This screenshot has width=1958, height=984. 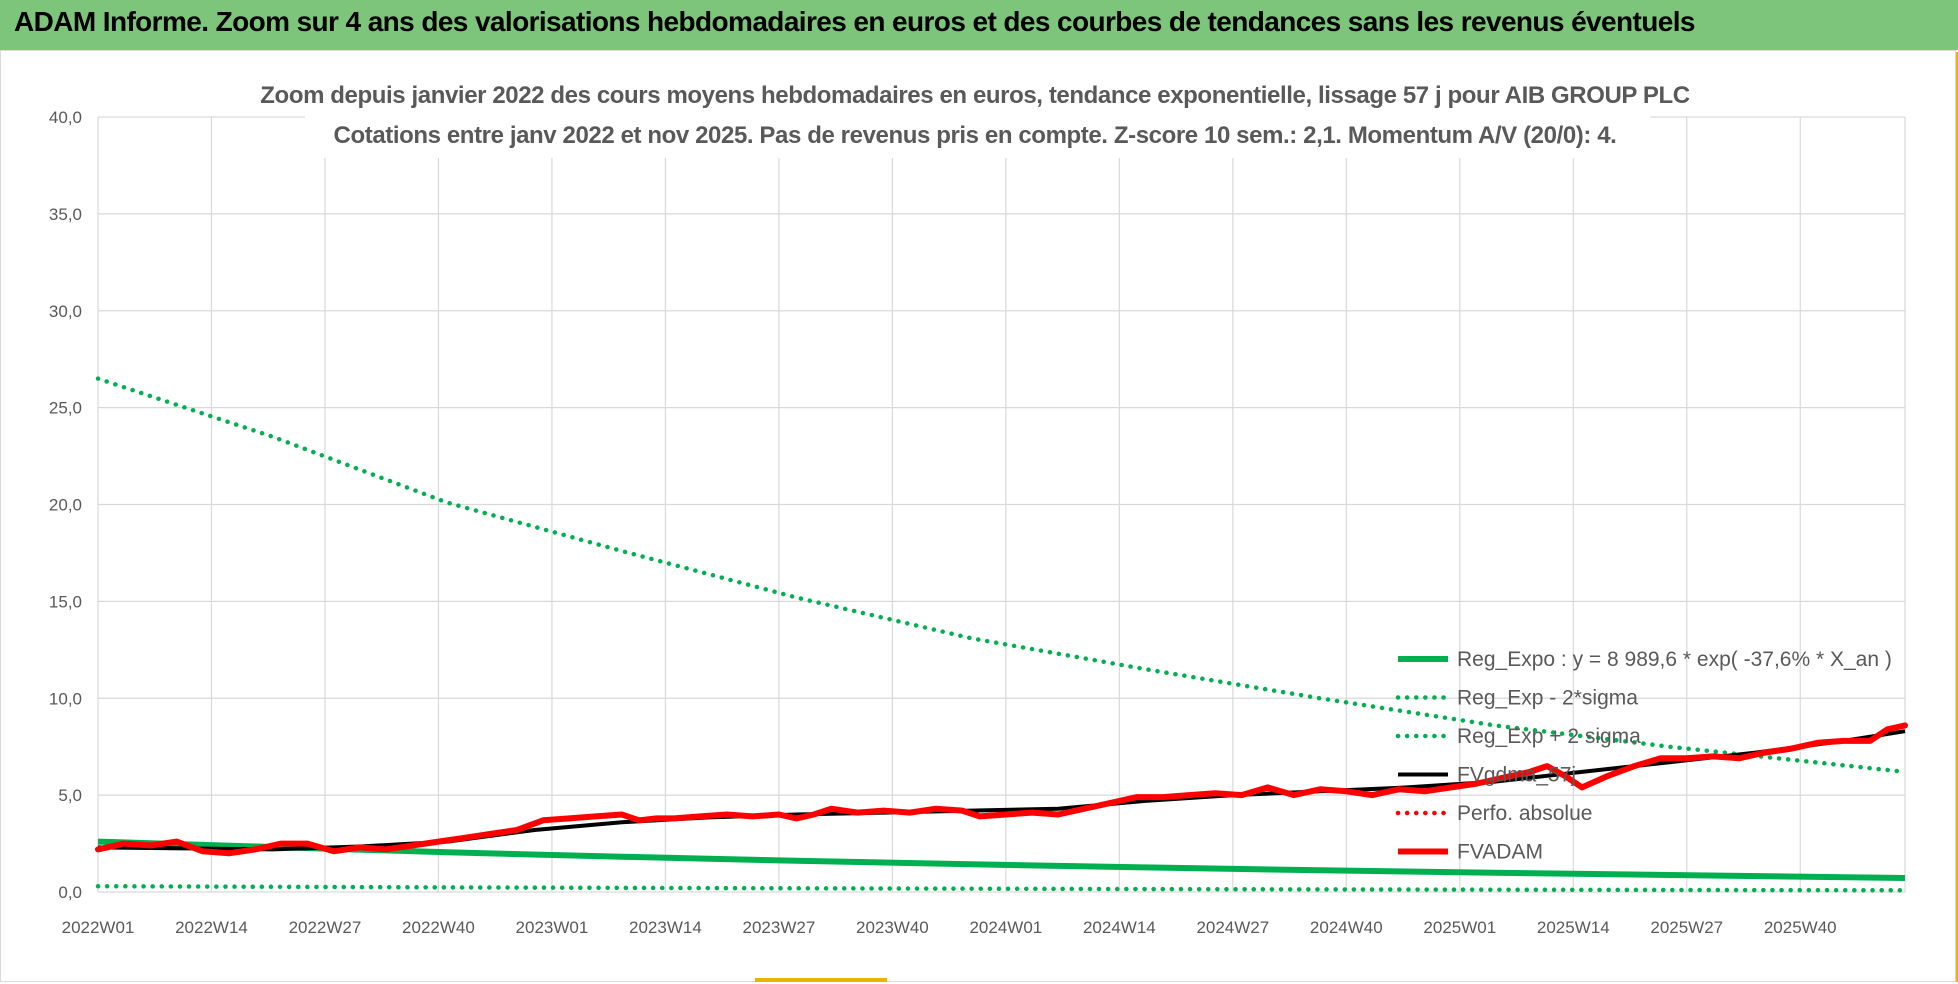 What do you see at coordinates (65, 117) in the screenshot?
I see `y-tick-label: 40,0` at bounding box center [65, 117].